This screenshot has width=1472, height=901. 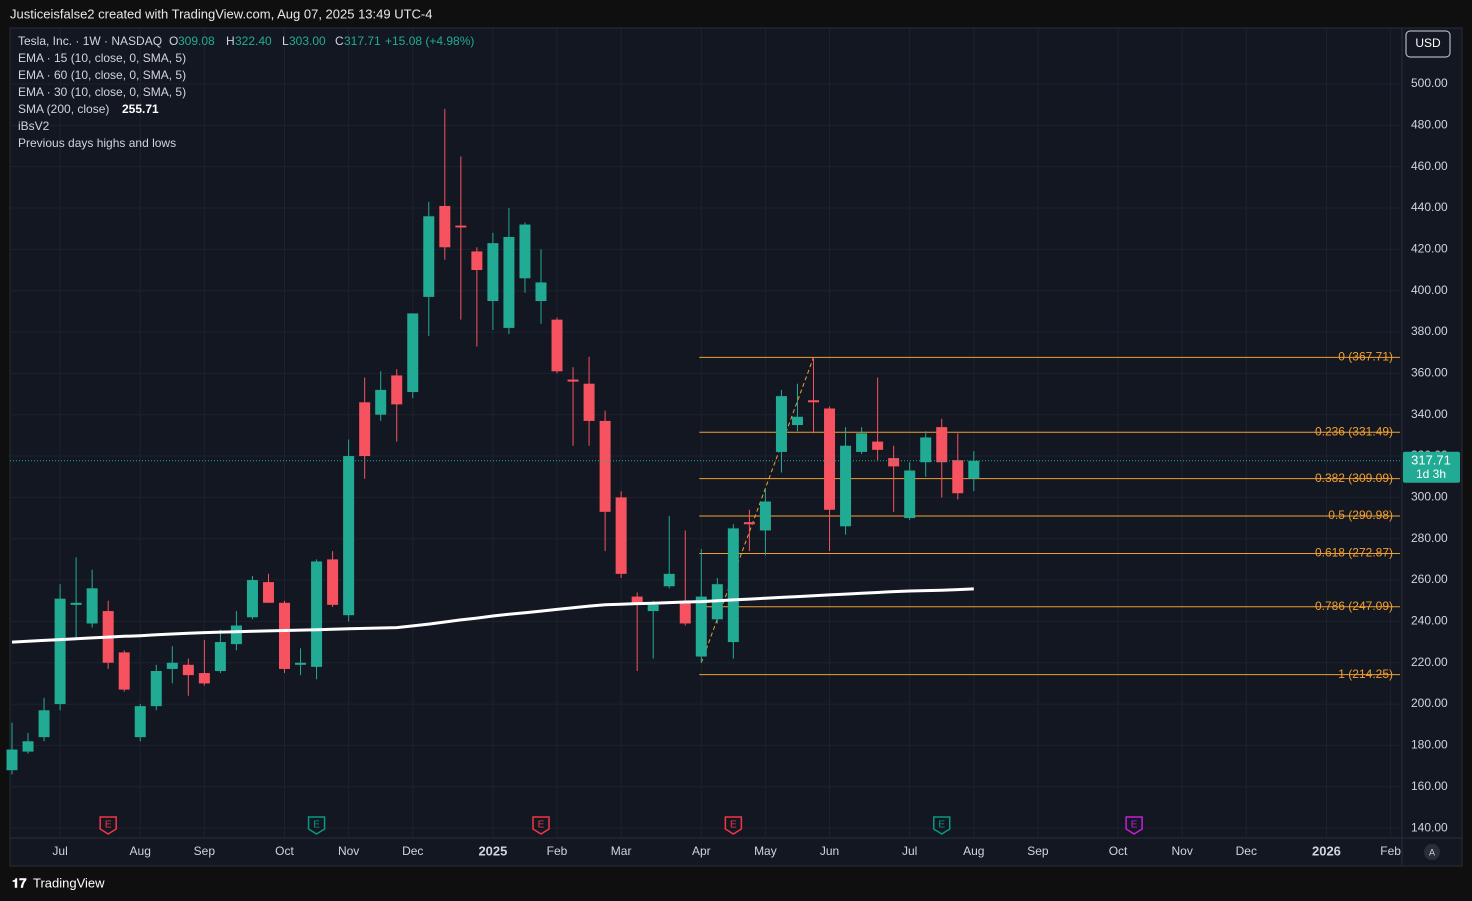 I want to click on y-tick-label: 220.00, so click(x=1429, y=662).